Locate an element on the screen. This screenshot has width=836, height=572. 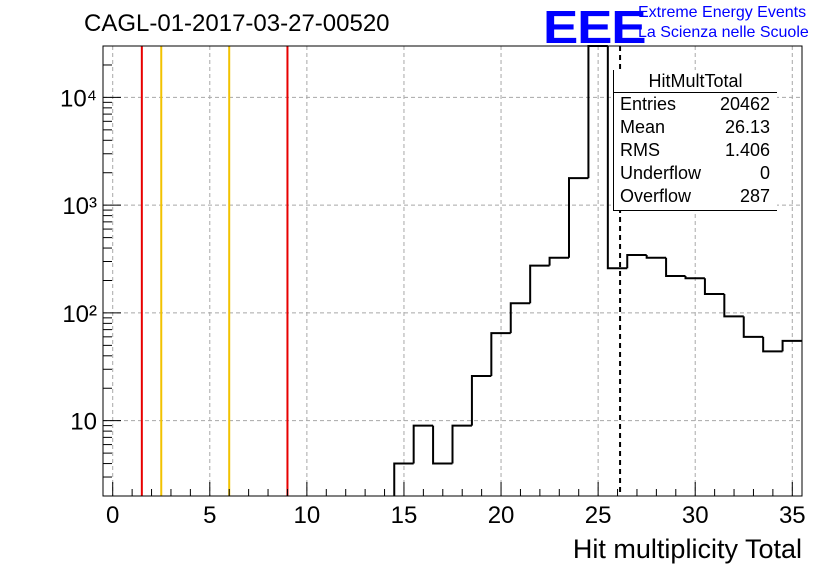
stats-row-entries: Entries 20462 is located at coordinates (695, 104).